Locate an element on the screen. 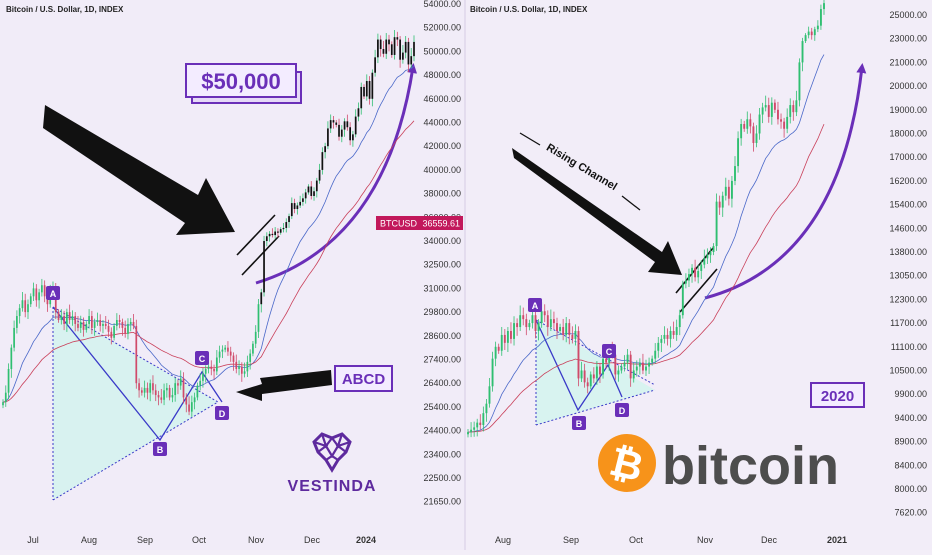 Image resolution: width=932 pixels, height=555 pixels. point-c-right: C is located at coordinates (609, 351).